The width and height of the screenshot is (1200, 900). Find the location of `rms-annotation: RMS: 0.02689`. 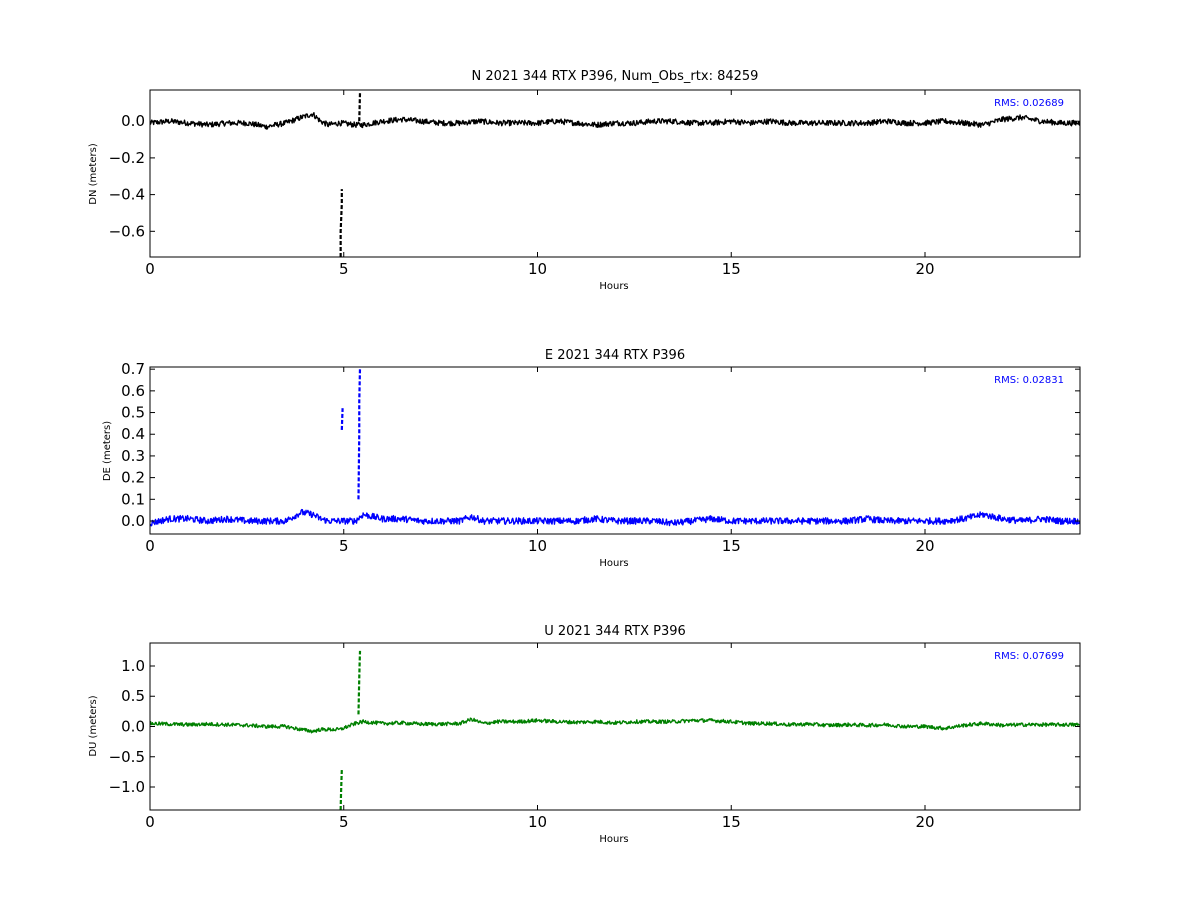

rms-annotation: RMS: 0.02689 is located at coordinates (1029, 103).